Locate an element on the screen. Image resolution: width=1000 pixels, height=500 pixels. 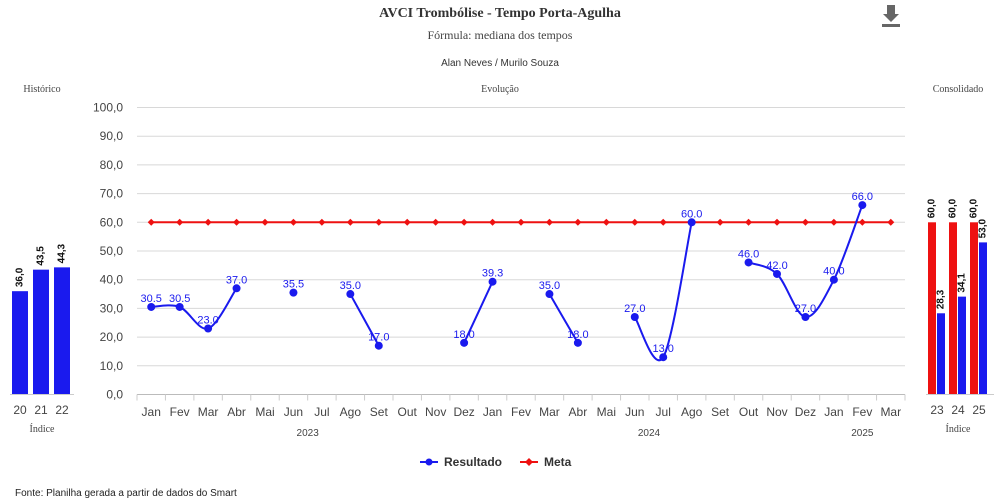
resultado-data-label: 39.3 is located at coordinates (492, 274).